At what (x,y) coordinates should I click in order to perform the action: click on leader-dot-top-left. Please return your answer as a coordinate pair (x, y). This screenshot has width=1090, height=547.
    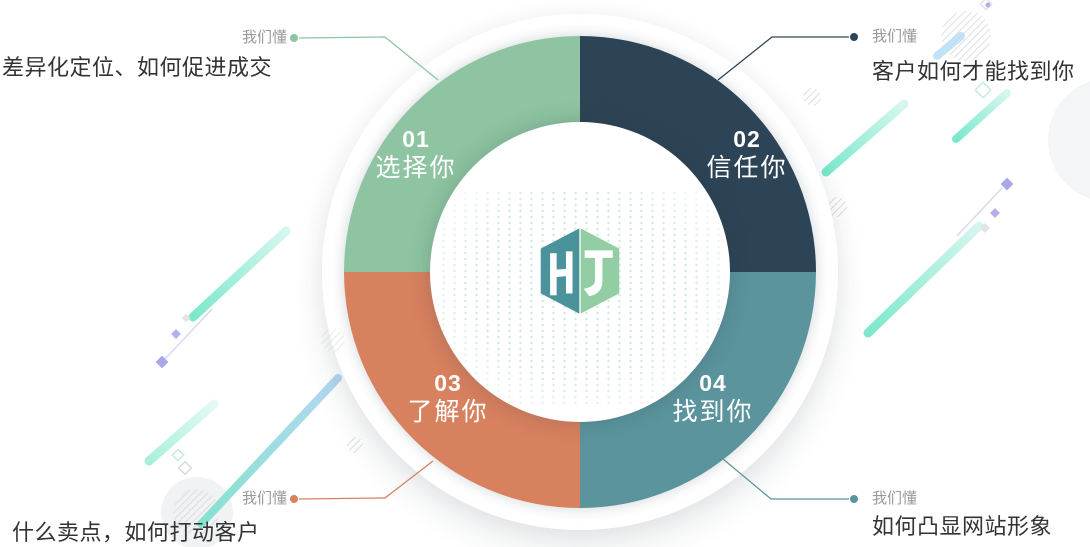
    Looking at the image, I should click on (294, 38).